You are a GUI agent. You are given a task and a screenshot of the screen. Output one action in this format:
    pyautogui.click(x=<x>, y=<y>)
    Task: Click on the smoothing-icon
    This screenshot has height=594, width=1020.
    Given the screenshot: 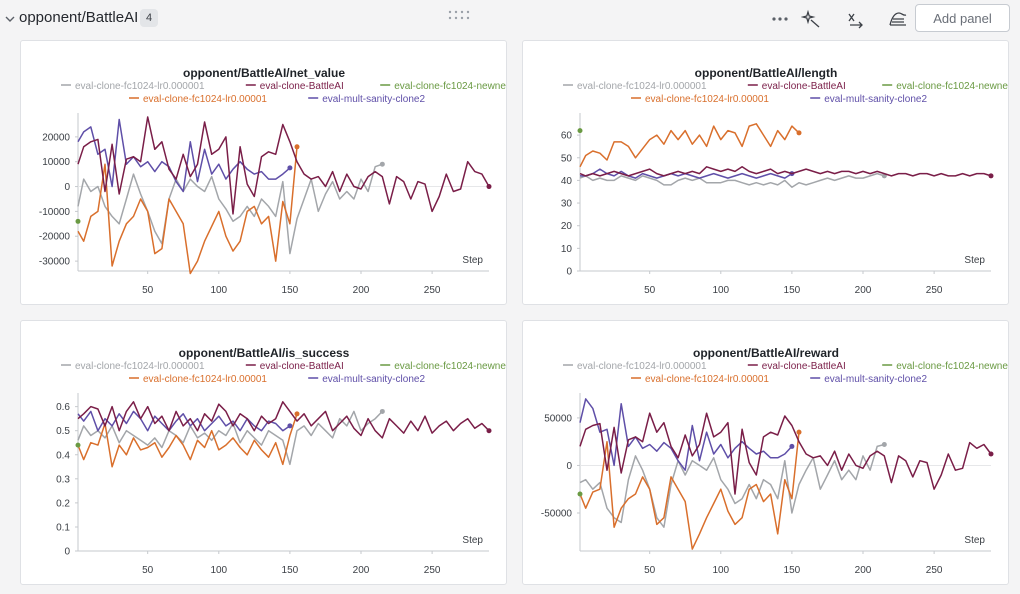 What is the action you would take?
    pyautogui.click(x=898, y=19)
    